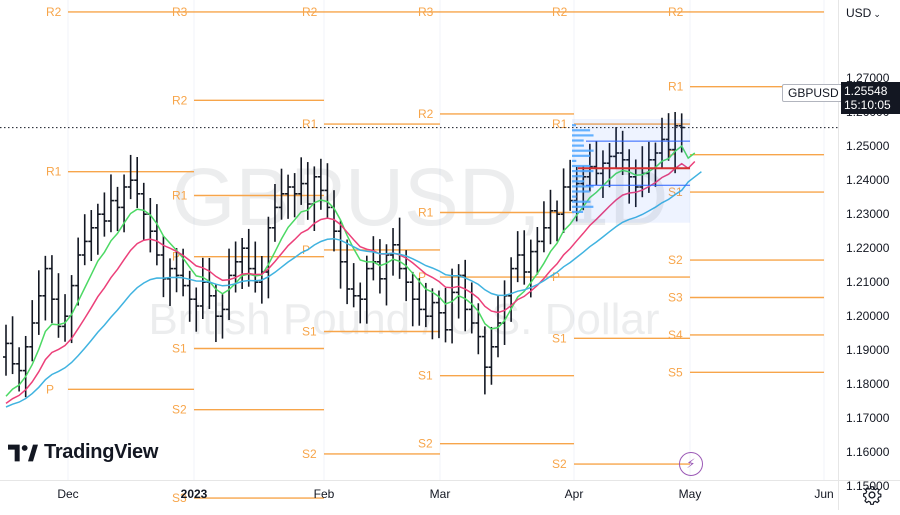 The width and height of the screenshot is (900, 515). I want to click on time-axis-divider, so click(450, 480).